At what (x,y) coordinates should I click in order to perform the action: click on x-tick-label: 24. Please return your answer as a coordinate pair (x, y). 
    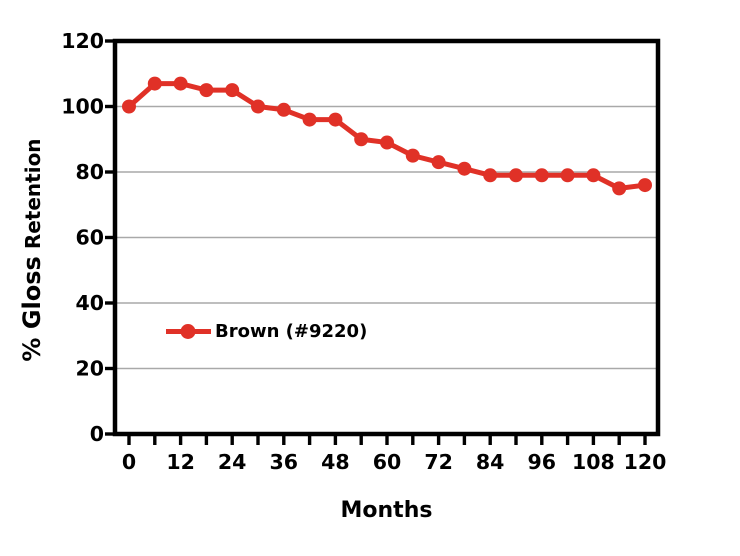
    Looking at the image, I should click on (232, 462).